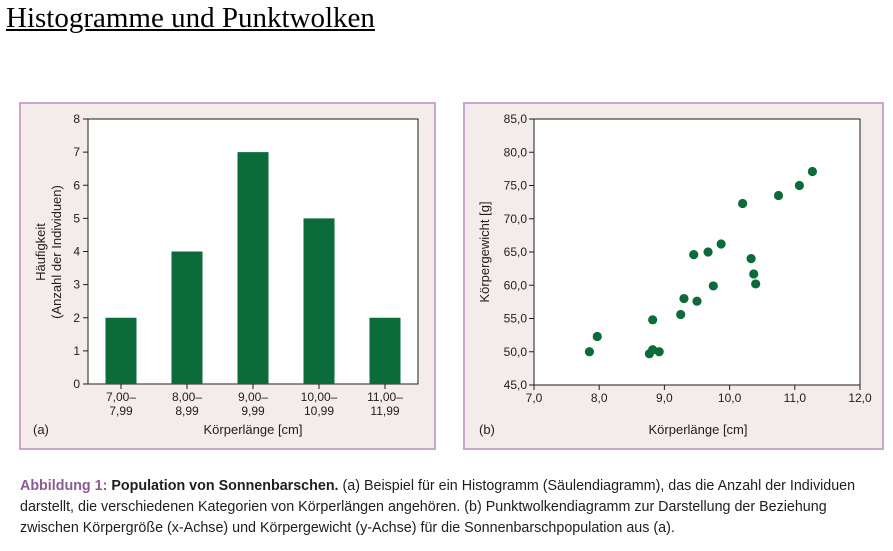 The height and width of the screenshot is (551, 893). I want to click on scatter-y-tick-label: 60,0, so click(516, 285).